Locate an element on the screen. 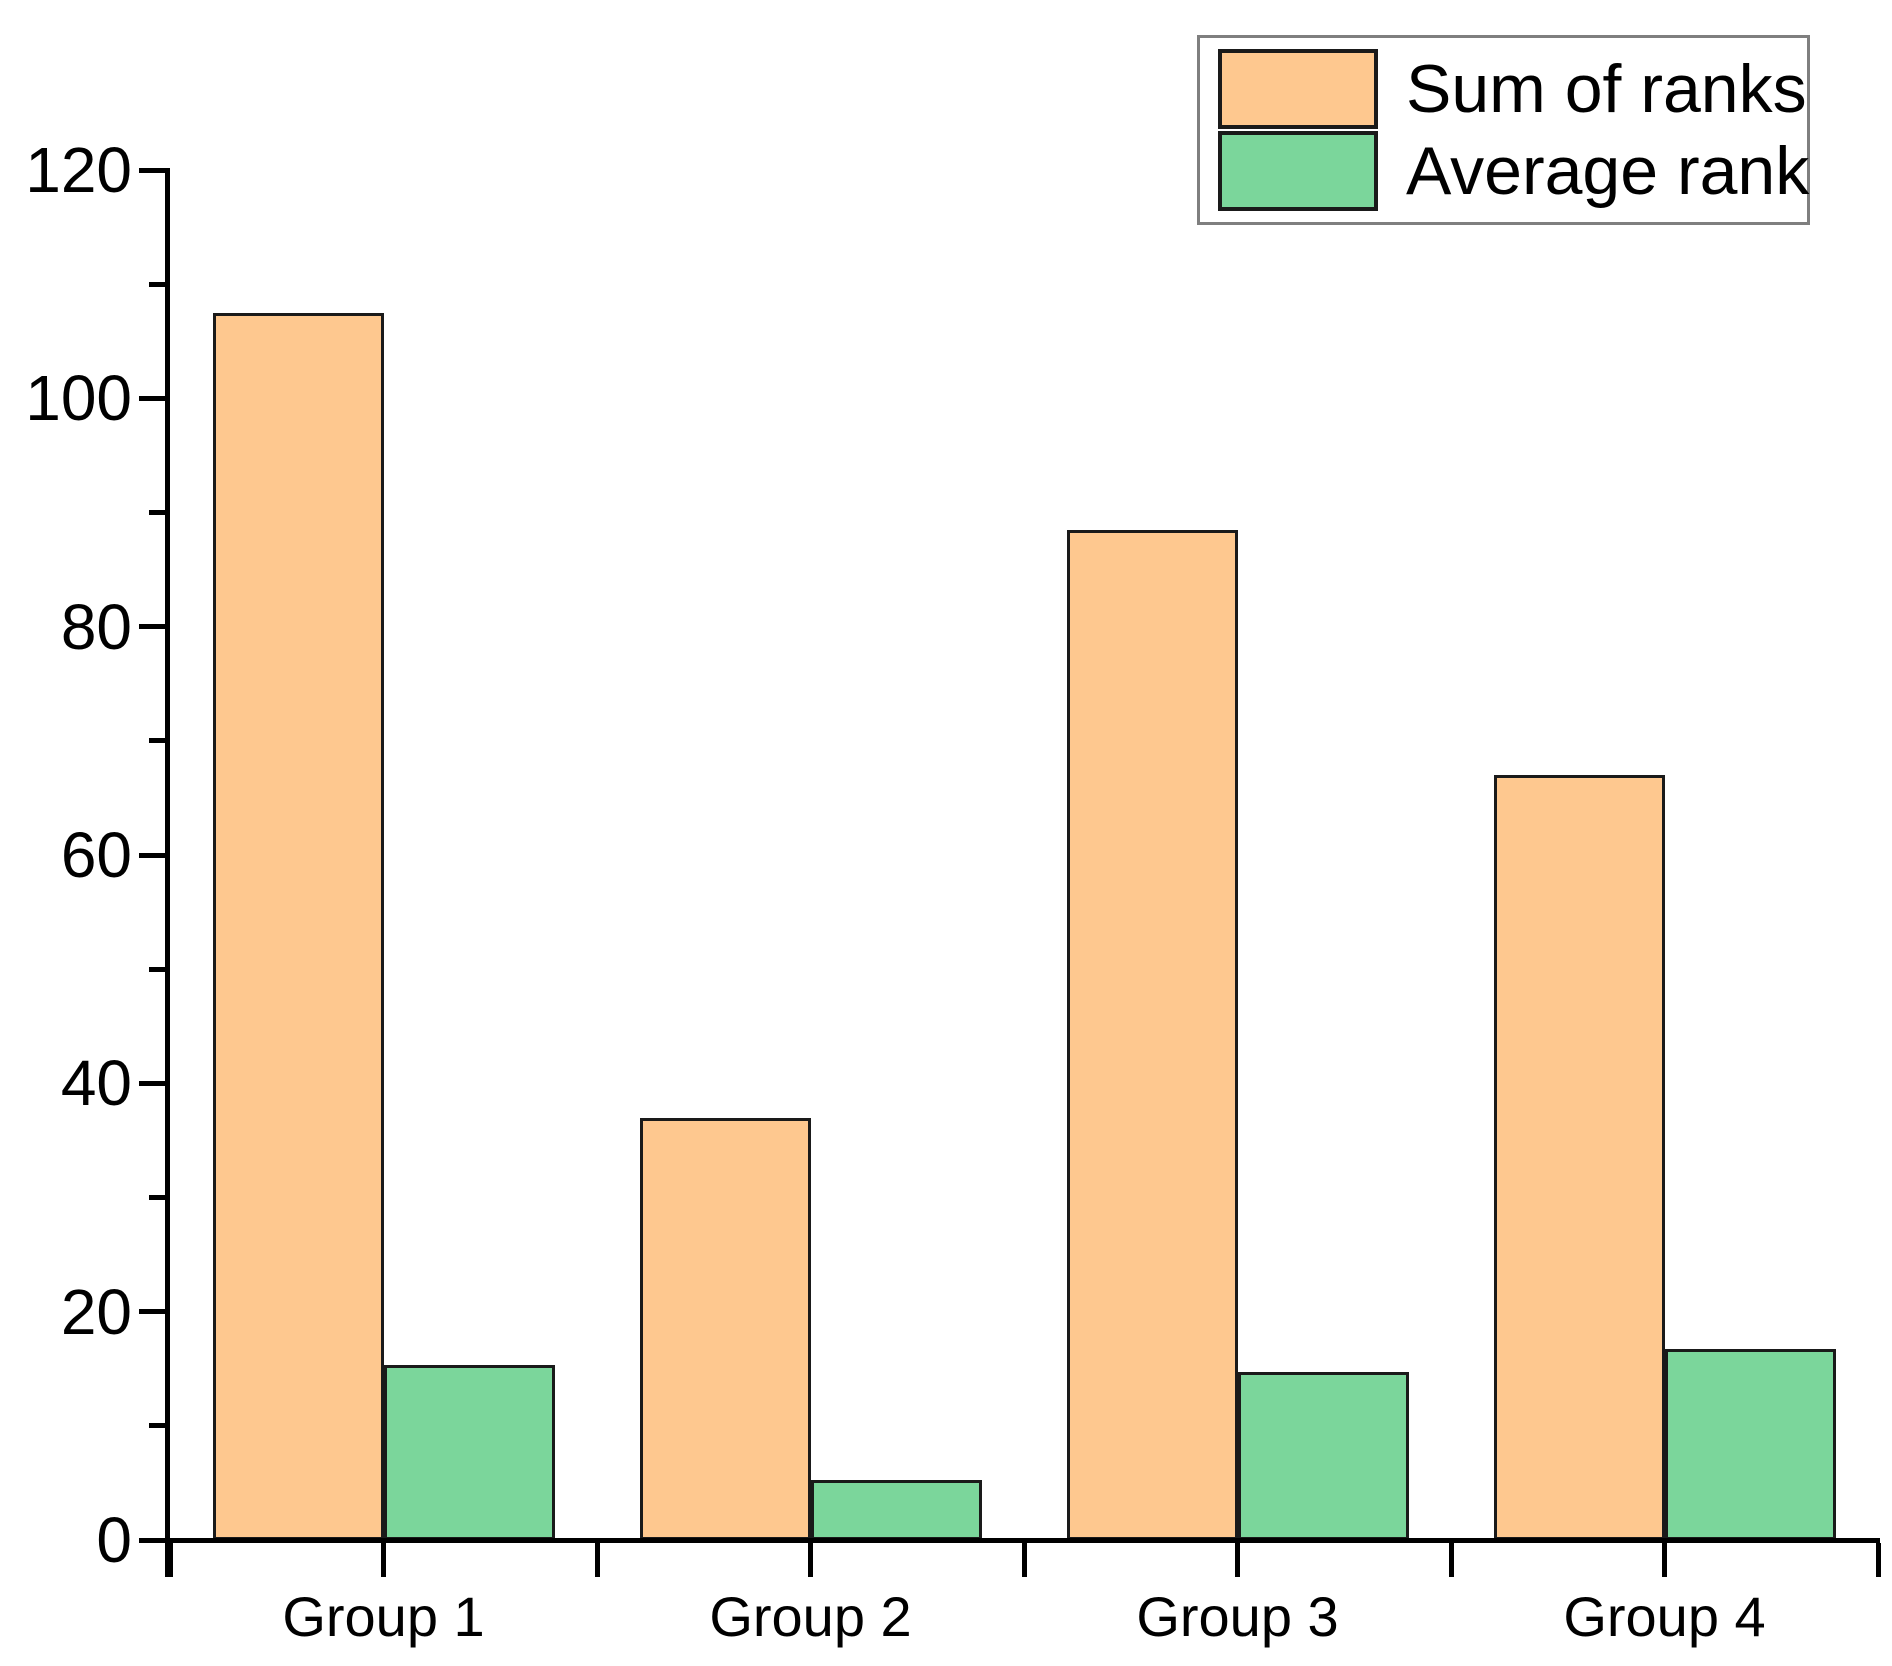  y-tick-label: 120 is located at coordinates (78, 170).